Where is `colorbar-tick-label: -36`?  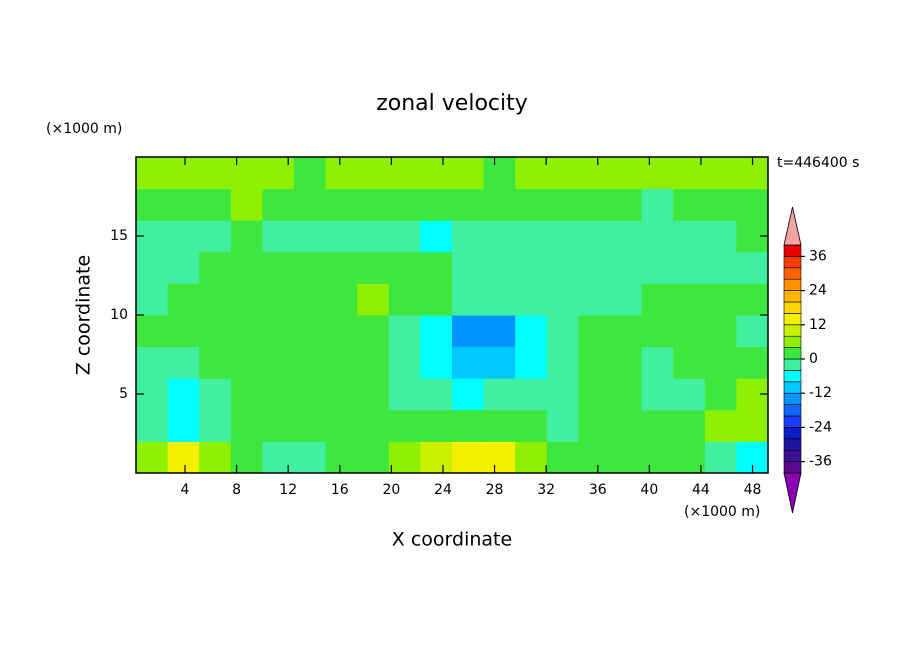 colorbar-tick-label: -36 is located at coordinates (820, 462).